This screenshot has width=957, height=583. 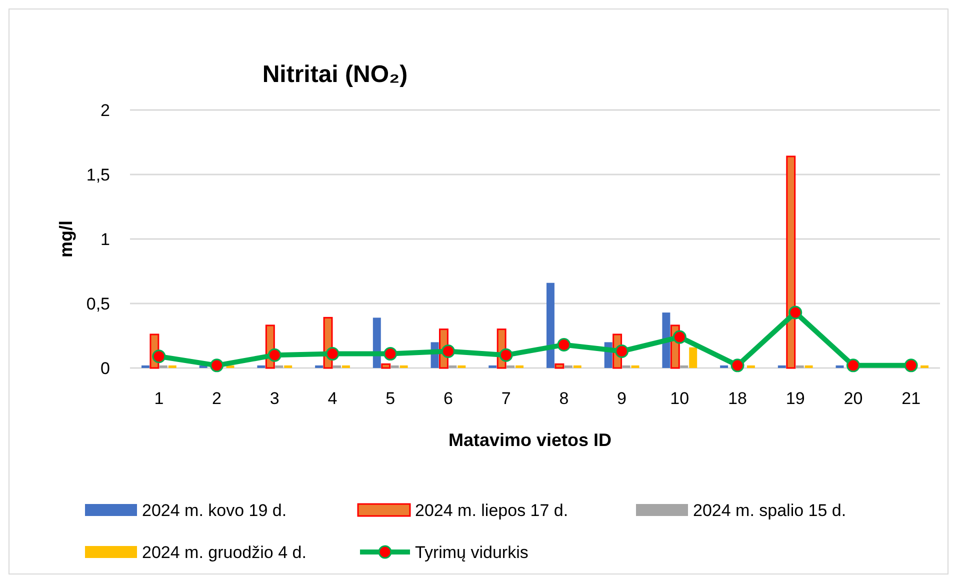 What do you see at coordinates (564, 398) in the screenshot?
I see `x-tick-label: 8` at bounding box center [564, 398].